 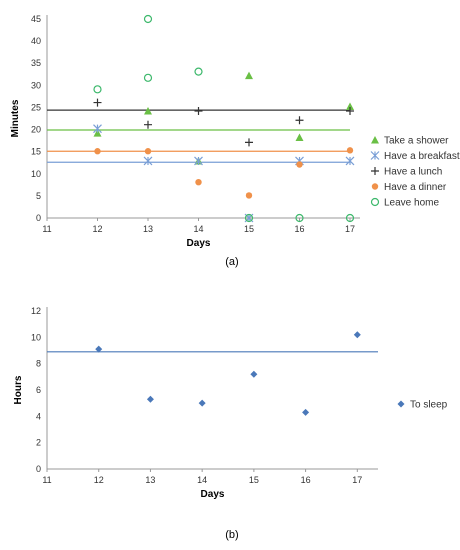 I want to click on chart-a-x-tick-label: 14, so click(x=198, y=229).